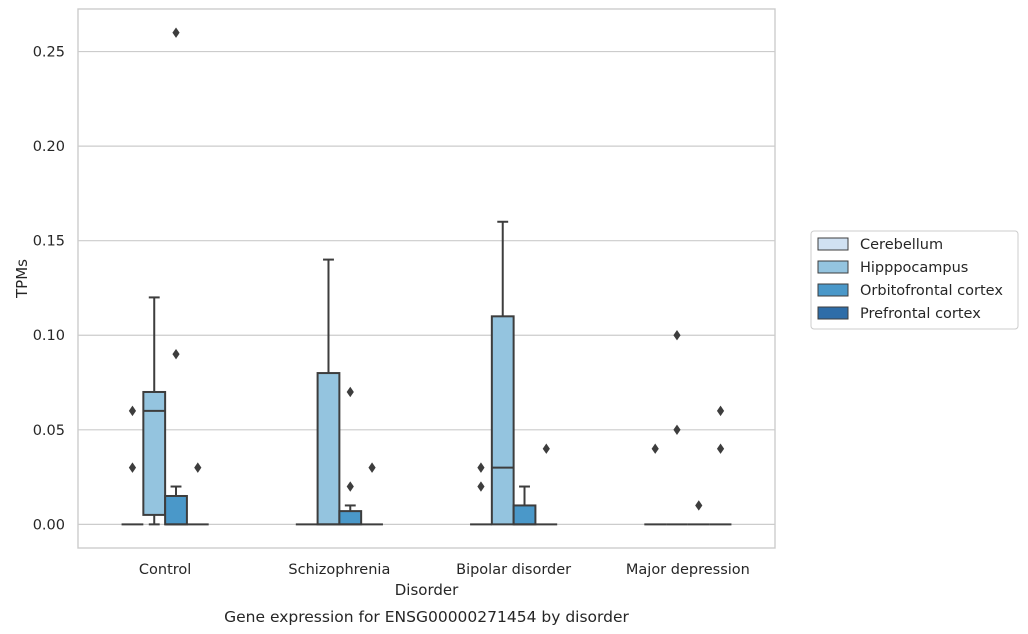  What do you see at coordinates (49, 147) in the screenshot?
I see `y-tick-label: 0.20` at bounding box center [49, 147].